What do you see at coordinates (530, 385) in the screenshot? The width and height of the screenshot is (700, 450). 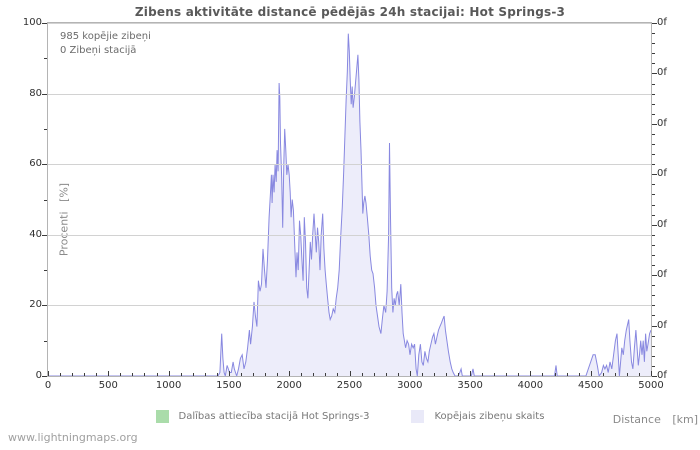 I see `x-tick-label-4000: 4000` at bounding box center [530, 385].